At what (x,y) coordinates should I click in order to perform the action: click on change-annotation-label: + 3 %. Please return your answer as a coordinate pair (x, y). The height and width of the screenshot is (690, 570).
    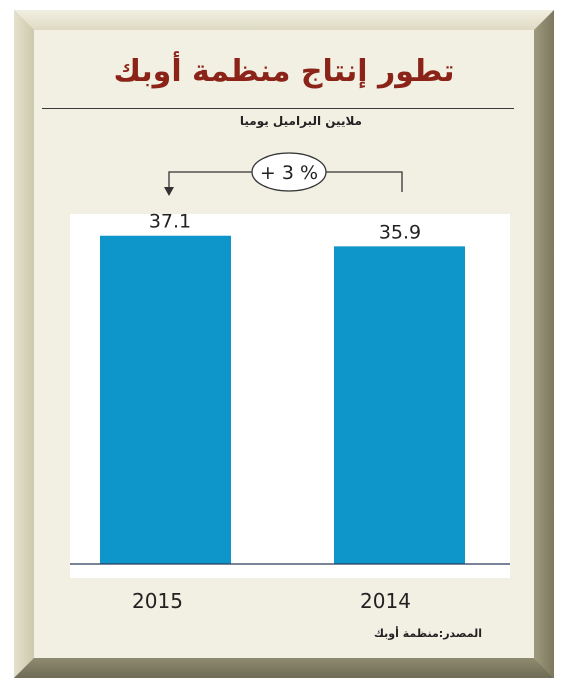
    Looking at the image, I should click on (289, 173).